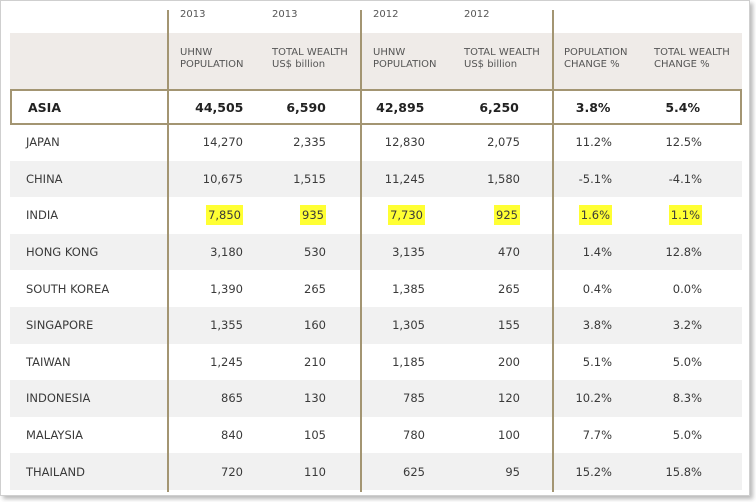 The width and height of the screenshot is (756, 502). Describe the element at coordinates (687, 288) in the screenshot. I see `cell: 0.0%` at that location.